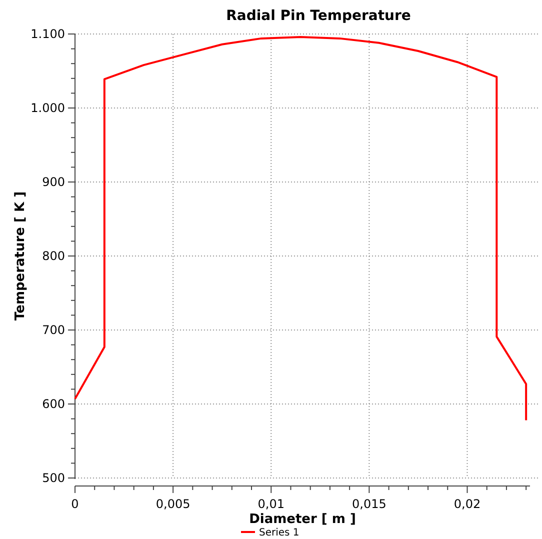 This screenshot has height=539, width=542. I want to click on y-tick-label: 1.100, so click(47, 34).